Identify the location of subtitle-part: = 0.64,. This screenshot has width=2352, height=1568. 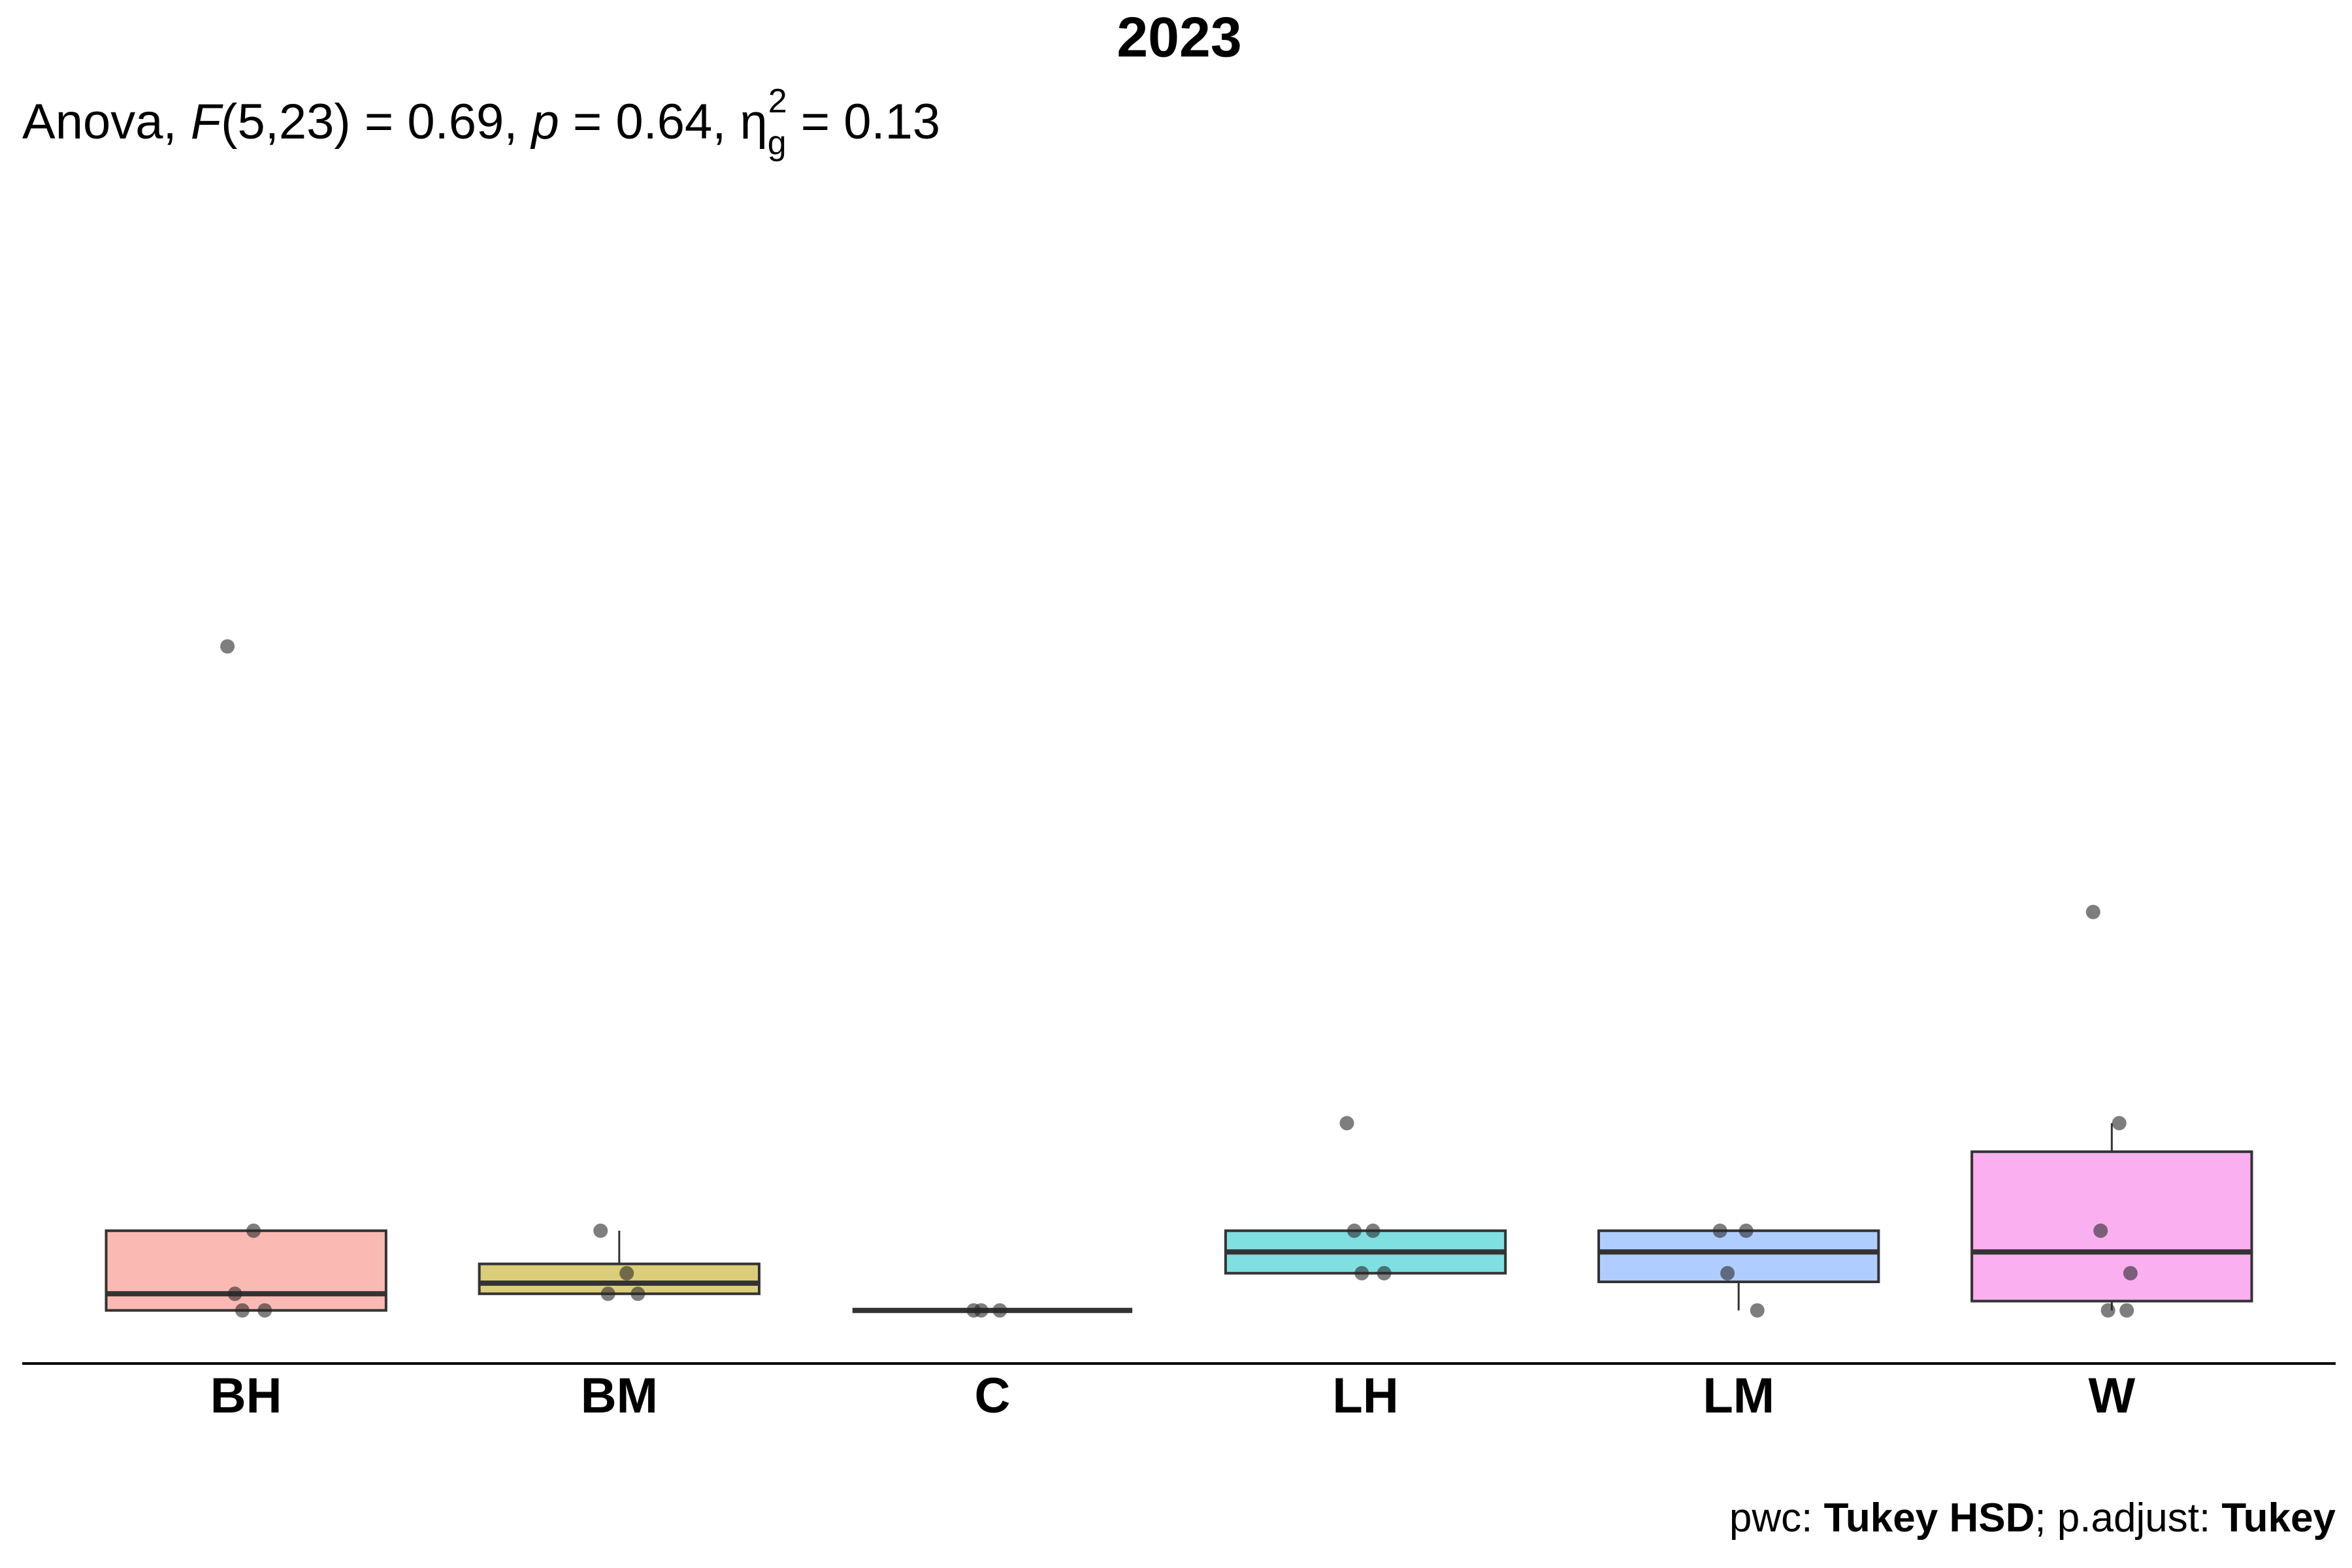
(649, 122).